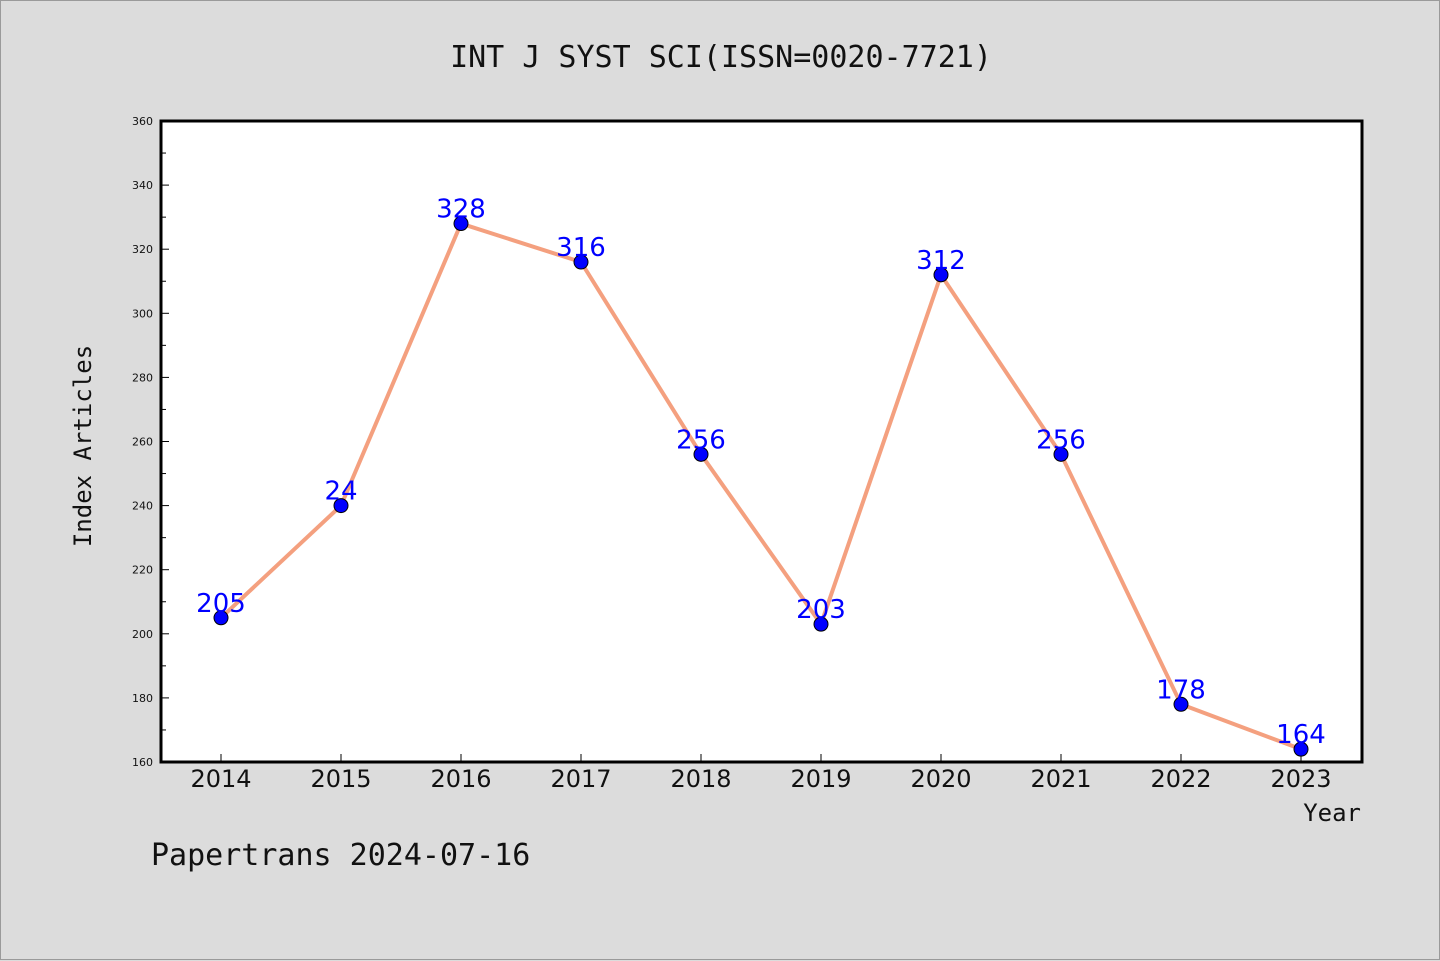 Image resolution: width=1440 pixels, height=961 pixels. I want to click on data-label: 164, so click(1301, 735).